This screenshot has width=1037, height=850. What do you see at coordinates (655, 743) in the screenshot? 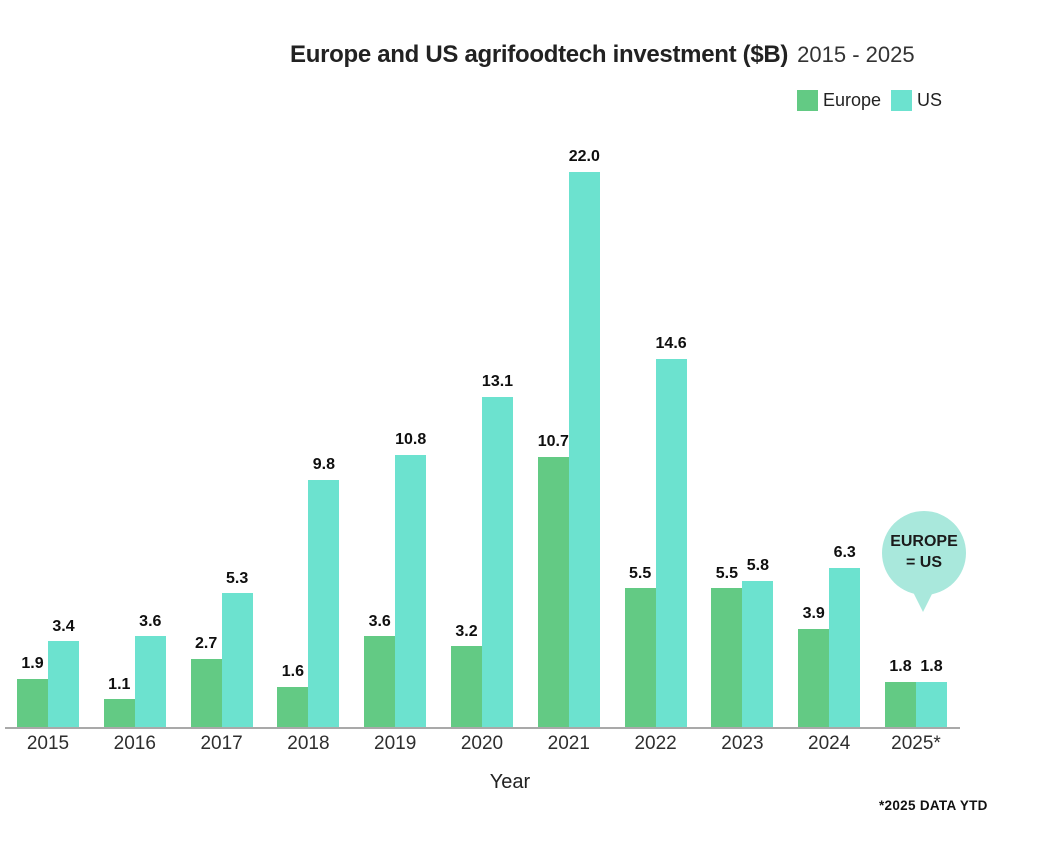
I see `x-tick-label: 2022` at bounding box center [655, 743].